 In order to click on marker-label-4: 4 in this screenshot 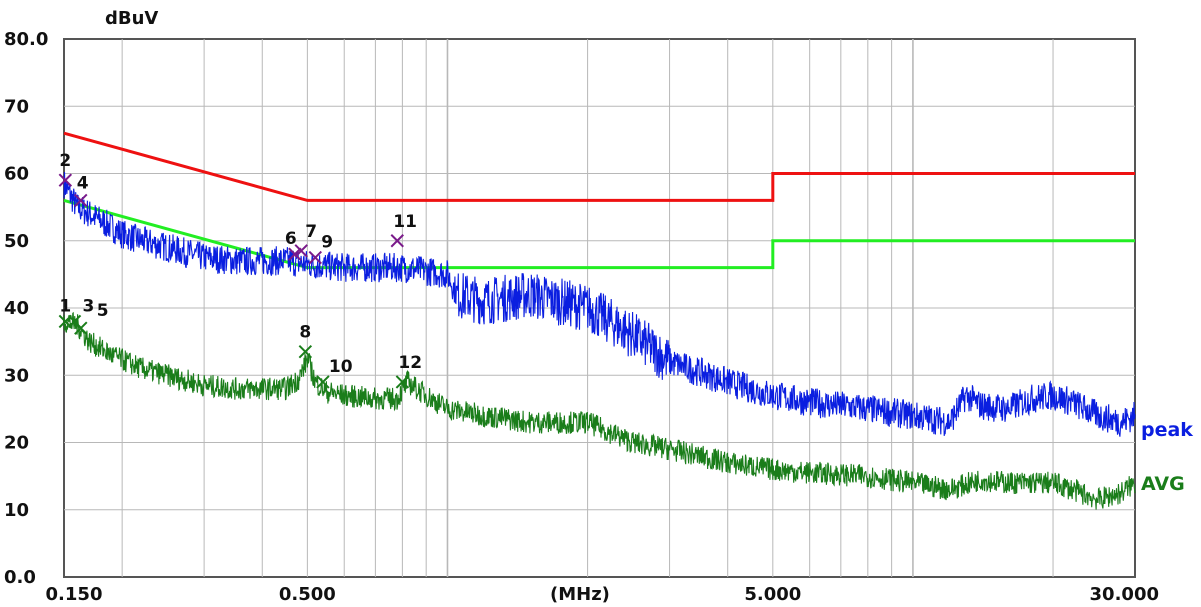, I will do `click(83, 183)`.